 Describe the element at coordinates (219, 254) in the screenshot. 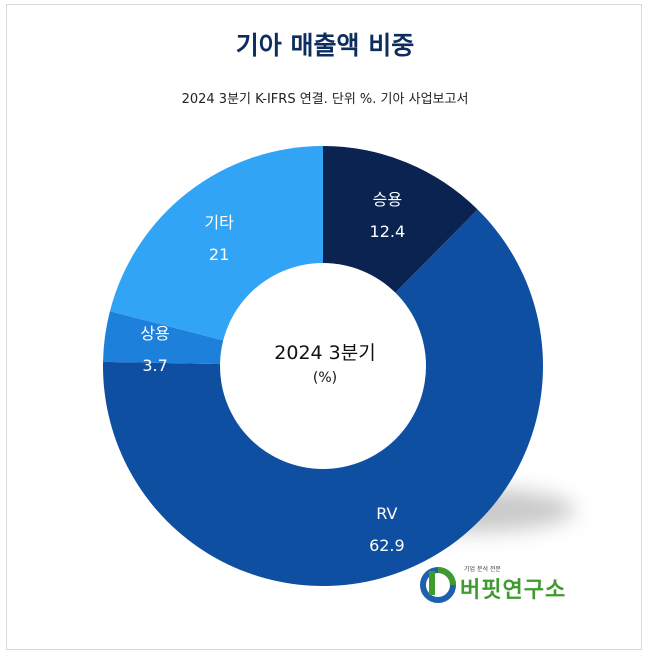

I see `slice-value-3: 21` at that location.